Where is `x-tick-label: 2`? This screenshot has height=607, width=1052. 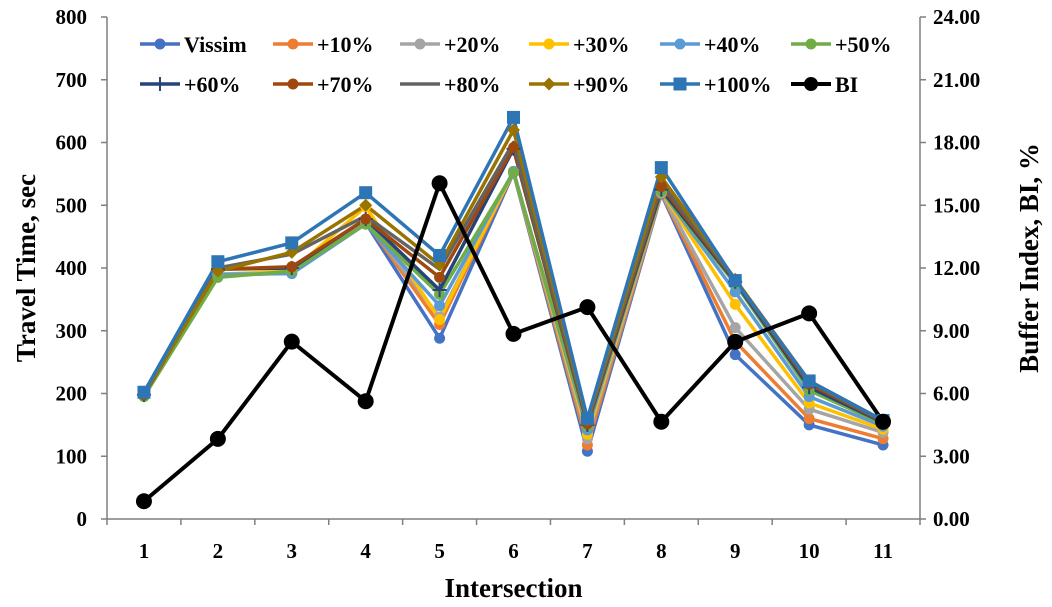
x-tick-label: 2 is located at coordinates (218, 551).